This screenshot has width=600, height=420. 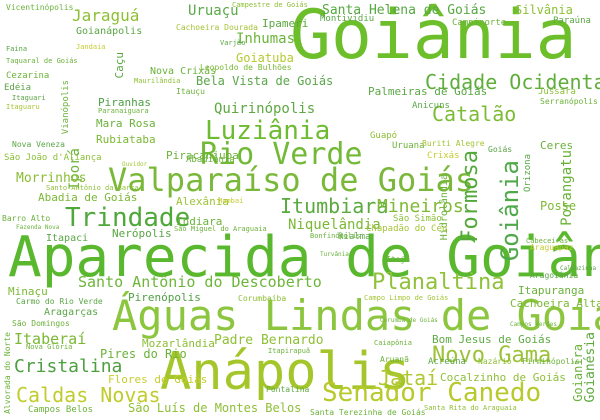 What do you see at coordinates (438, 282) in the screenshot?
I see `word-planaltina: Planaltina` at bounding box center [438, 282].